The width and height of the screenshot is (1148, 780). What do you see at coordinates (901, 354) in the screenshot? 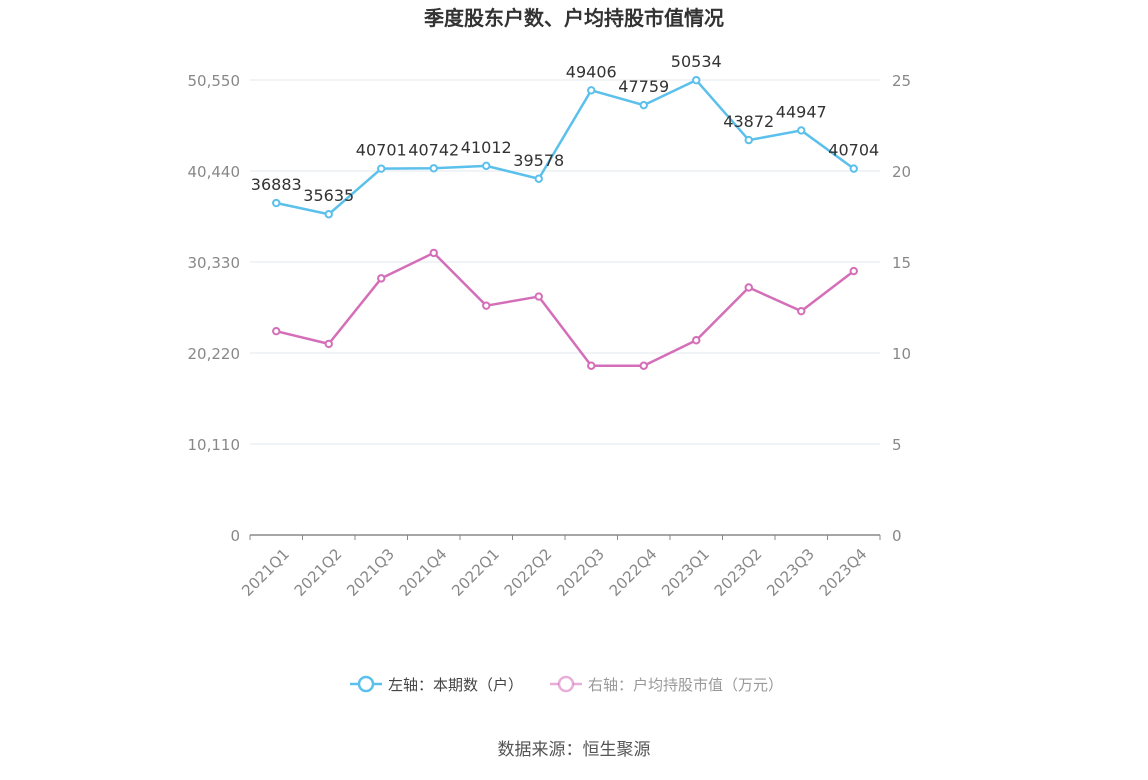
I see `right-tick-label: 10` at bounding box center [901, 354].